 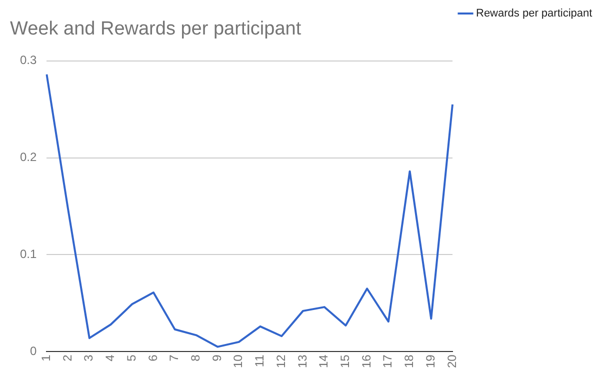 What do you see at coordinates (217, 358) in the screenshot?
I see `x-tick-label: 9` at bounding box center [217, 358].